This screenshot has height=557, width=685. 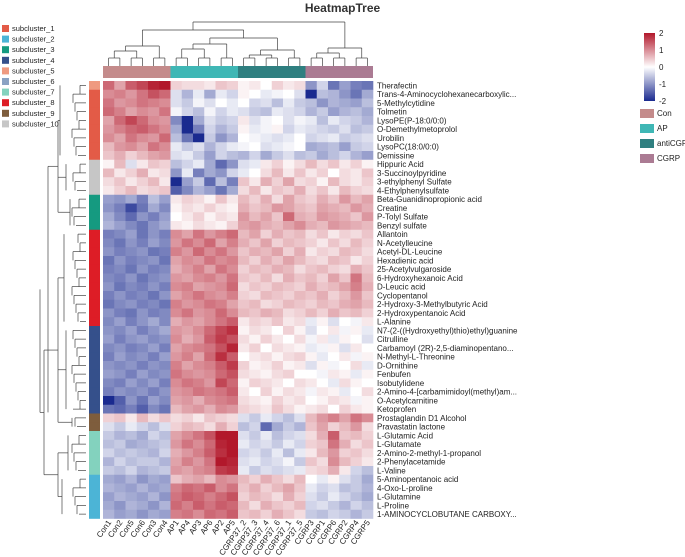 I want to click on row-label: 2-Amino-2-methyl-1-propanol, so click(x=429, y=453).